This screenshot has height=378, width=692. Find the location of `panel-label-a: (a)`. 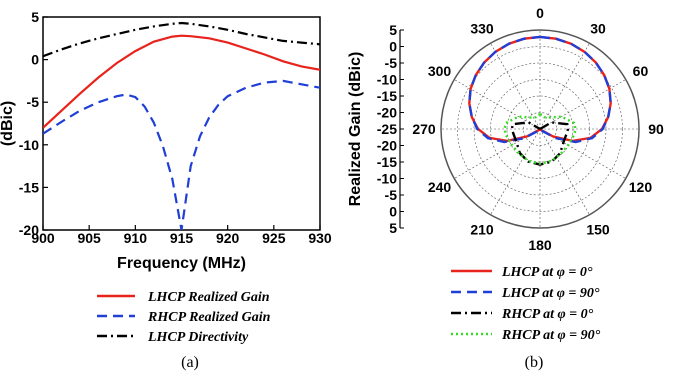

panel-label-a: (a) is located at coordinates (190, 362).